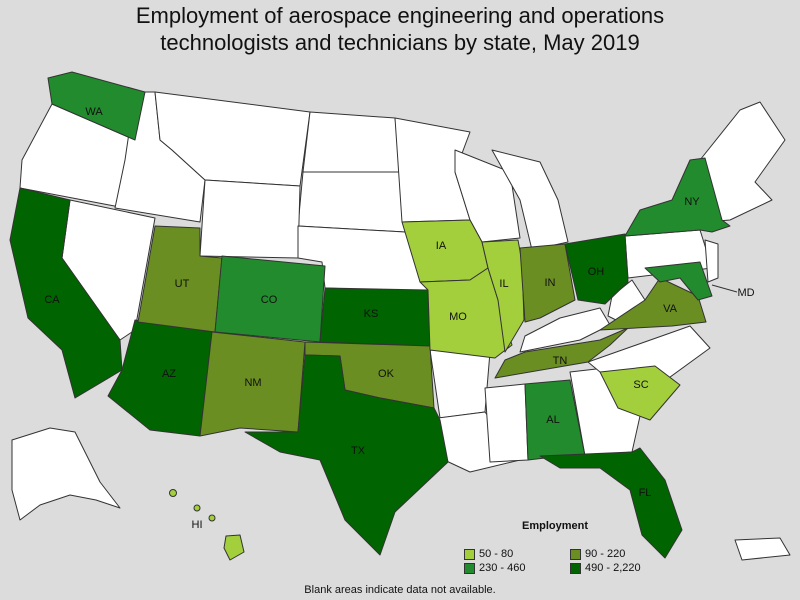 The width and height of the screenshot is (800, 600). I want to click on state-ar, so click(460, 384).